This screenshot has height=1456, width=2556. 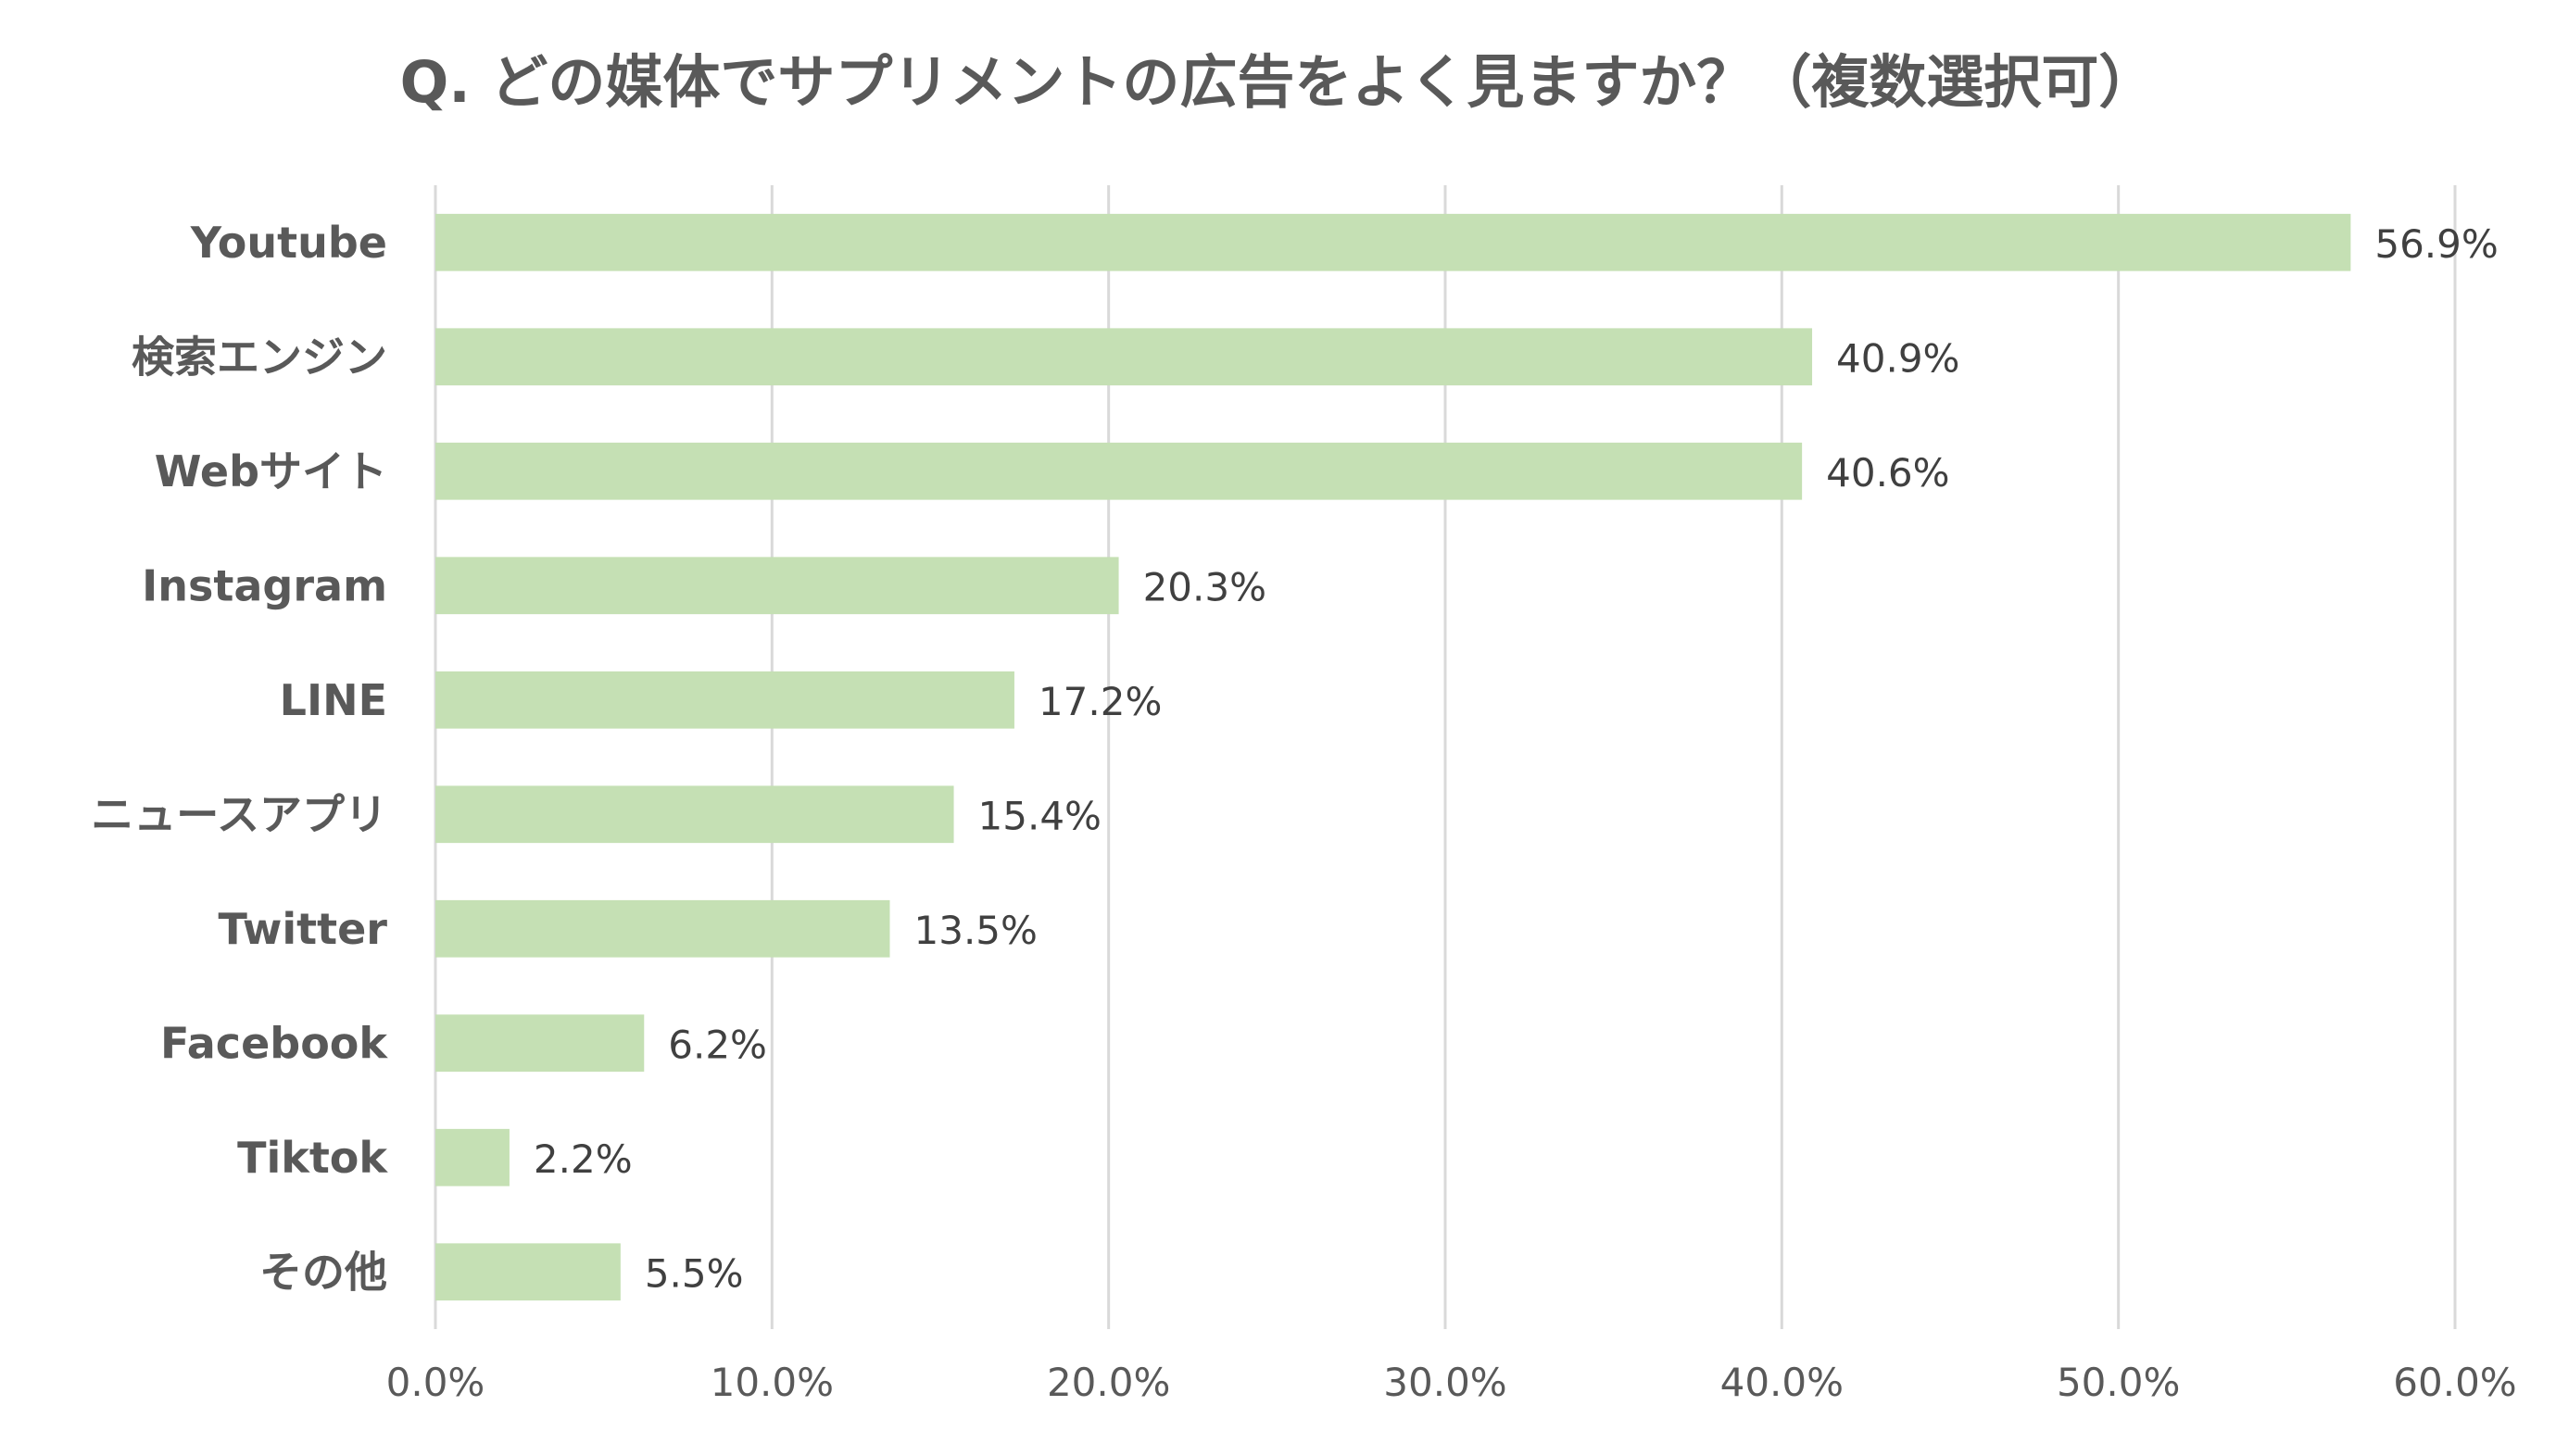 What do you see at coordinates (303, 929) in the screenshot?
I see `category-label: Twitter` at bounding box center [303, 929].